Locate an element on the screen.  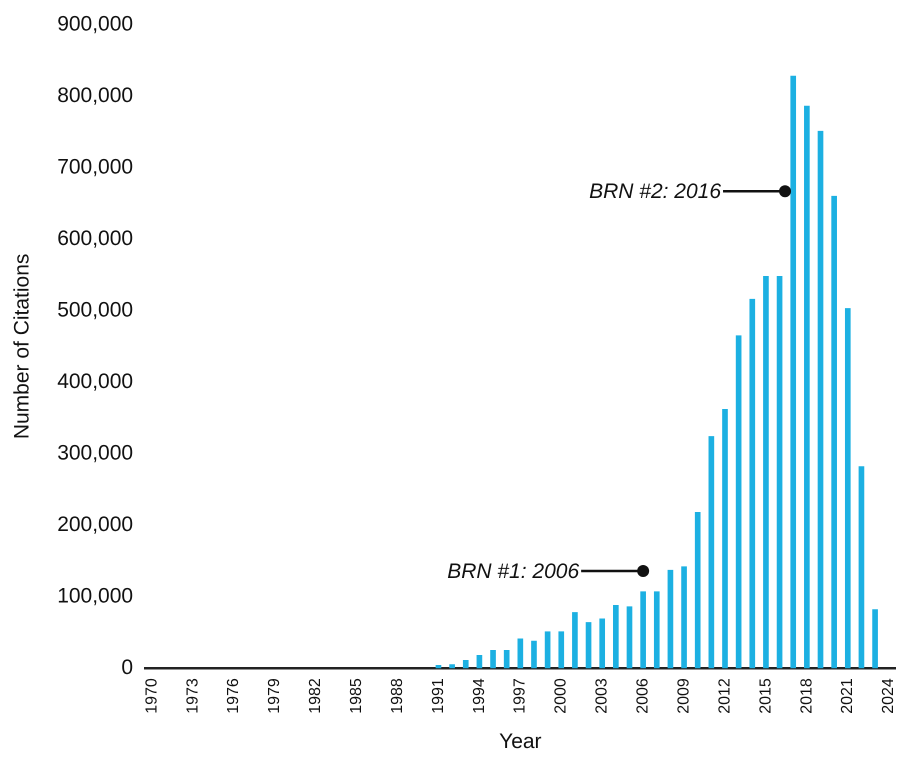
y-tick-label: 800,000 is located at coordinates (95, 95).